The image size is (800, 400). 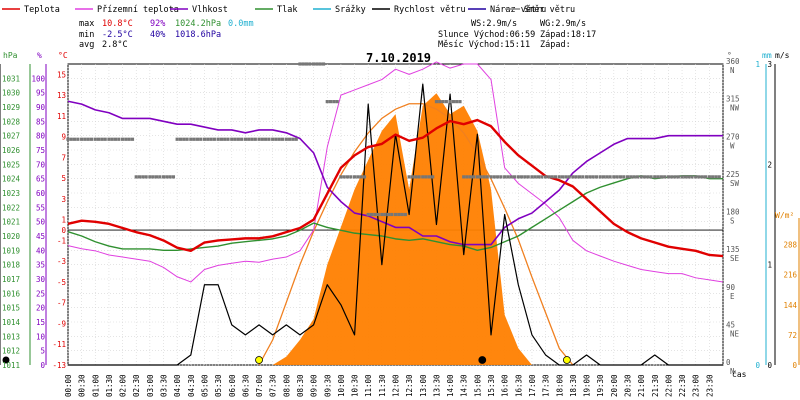 I want to click on sunset-marker, so click(x=566, y=360).